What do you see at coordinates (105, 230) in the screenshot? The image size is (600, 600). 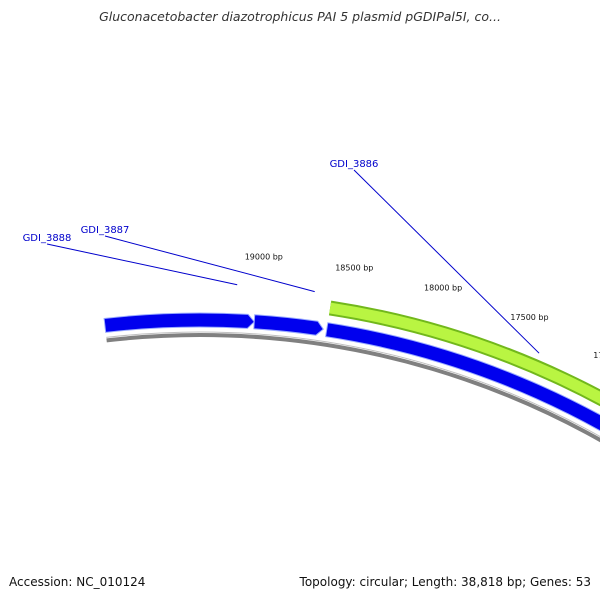 I see `gene-label: GDI_3887` at bounding box center [105, 230].